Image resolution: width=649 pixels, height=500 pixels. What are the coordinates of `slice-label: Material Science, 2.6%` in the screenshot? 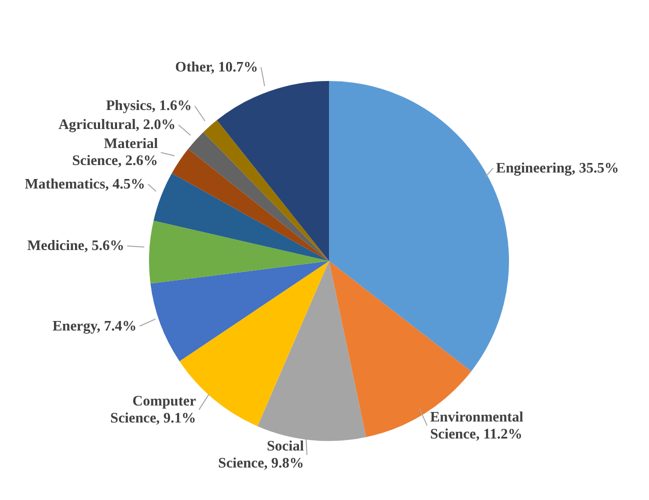 It's located at (115, 153).